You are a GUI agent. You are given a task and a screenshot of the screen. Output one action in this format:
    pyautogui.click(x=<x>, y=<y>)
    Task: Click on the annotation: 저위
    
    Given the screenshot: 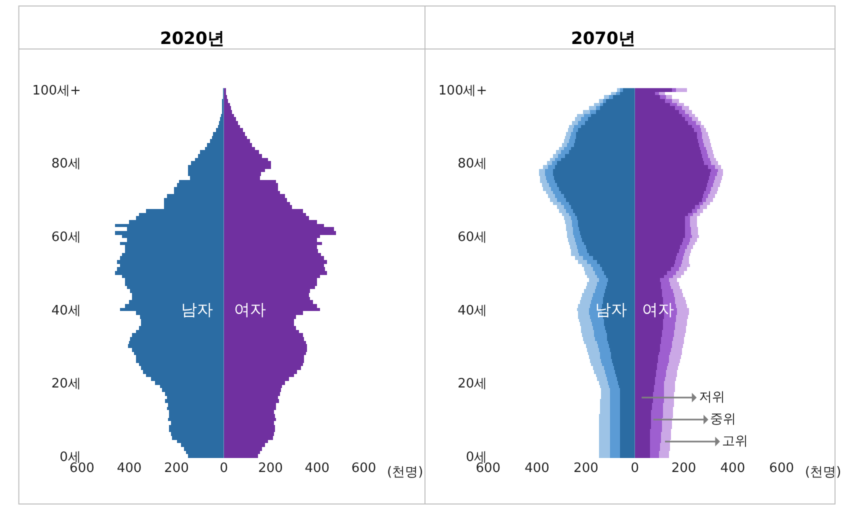 What is the action you would take?
    pyautogui.click(x=712, y=397)
    